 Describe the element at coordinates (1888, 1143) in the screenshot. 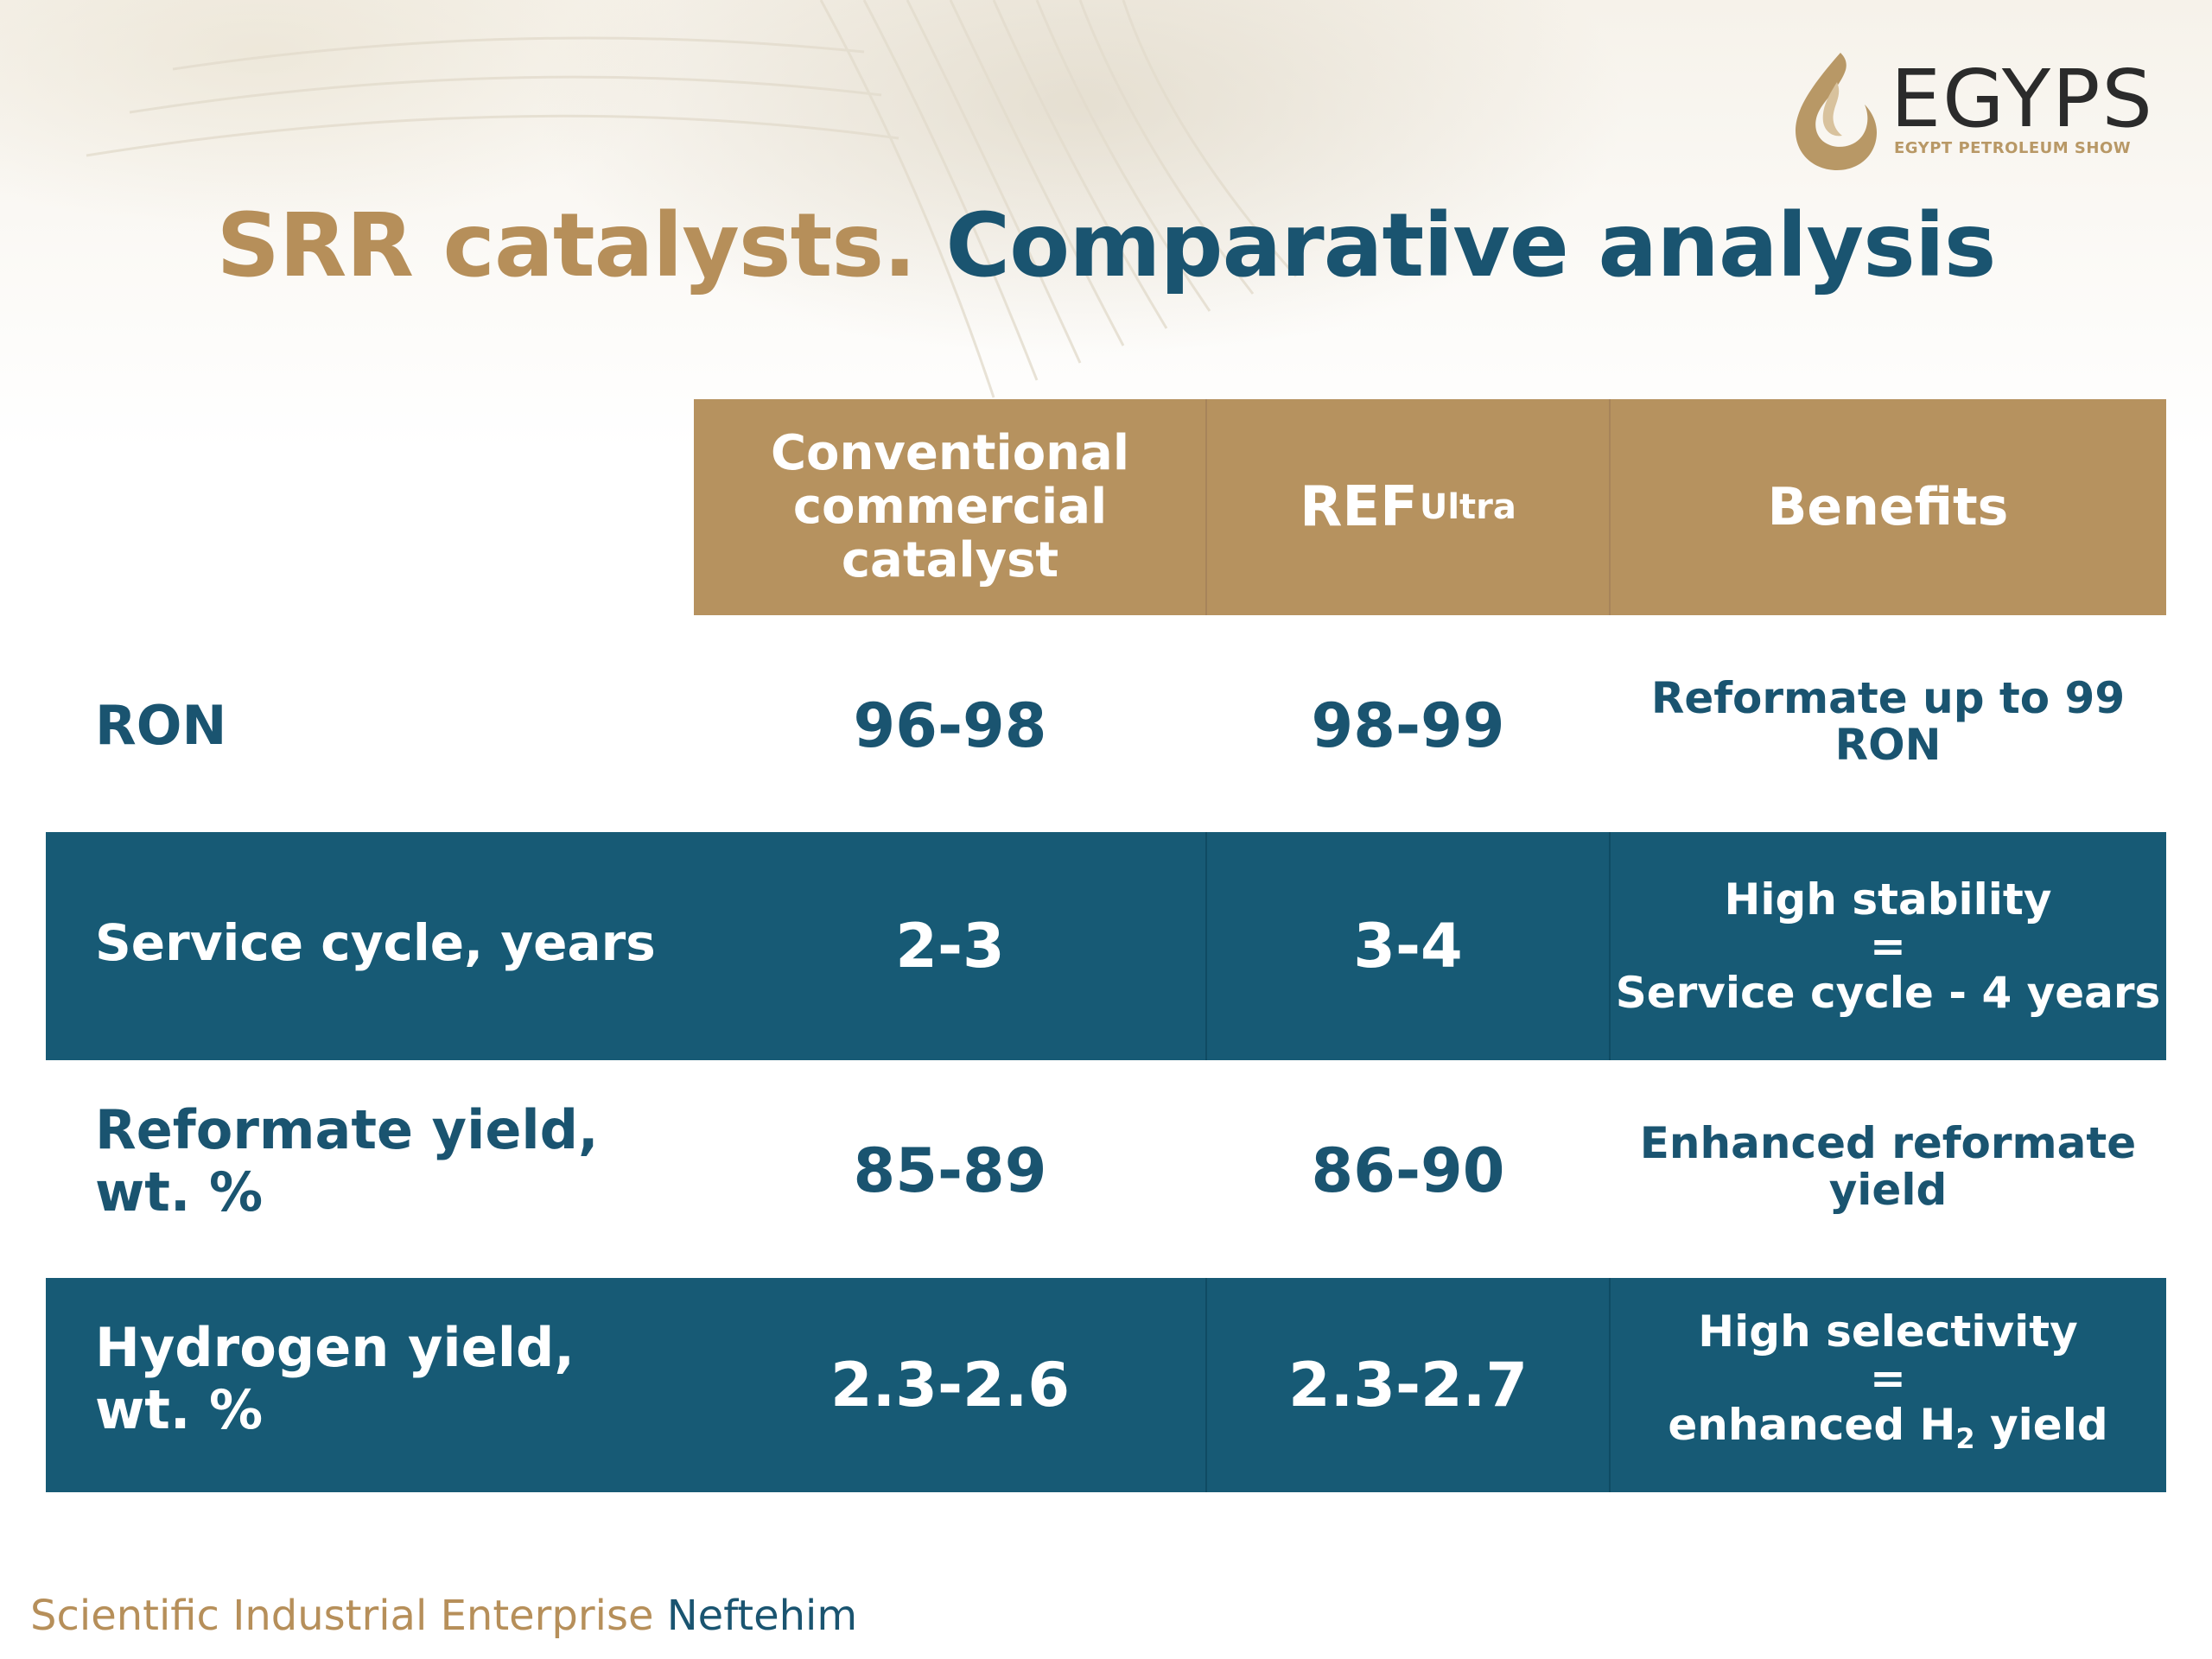

I see `benefit-line: Enhanced reformate` at that location.